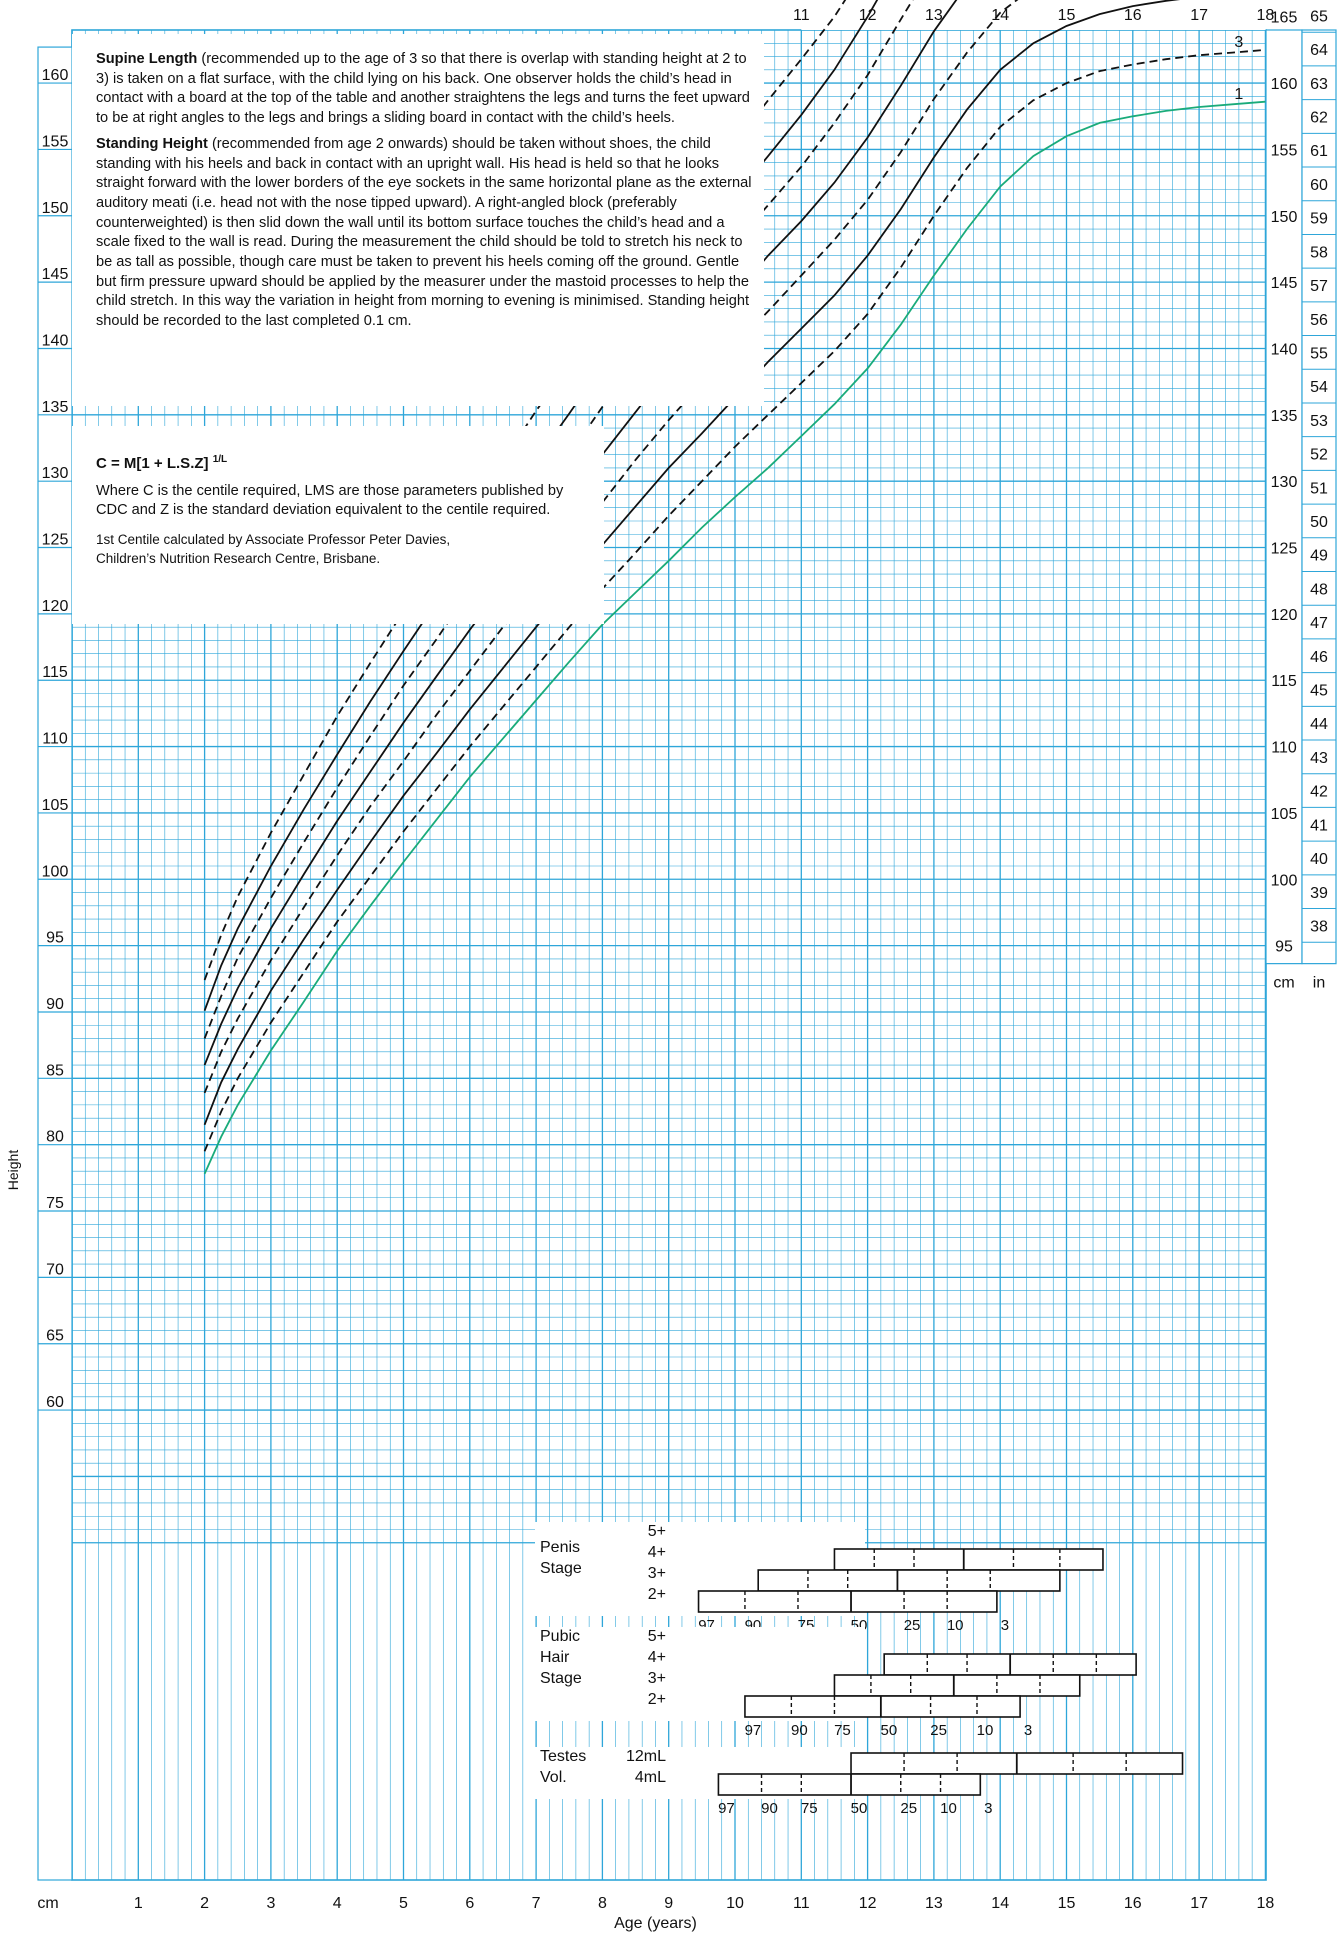  What do you see at coordinates (1133, 1903) in the screenshot?
I see `x-tick-label: 16` at bounding box center [1133, 1903].